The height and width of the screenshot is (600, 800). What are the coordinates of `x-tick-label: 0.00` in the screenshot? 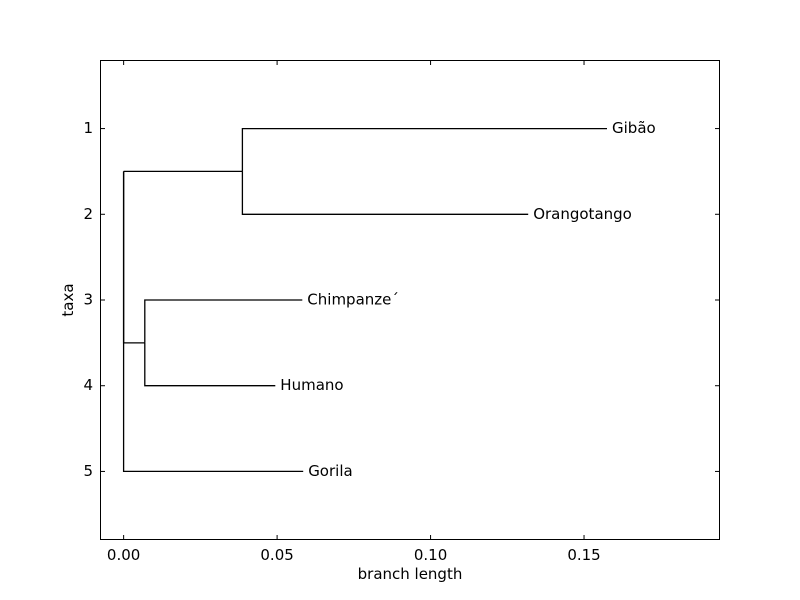 It's located at (123, 555).